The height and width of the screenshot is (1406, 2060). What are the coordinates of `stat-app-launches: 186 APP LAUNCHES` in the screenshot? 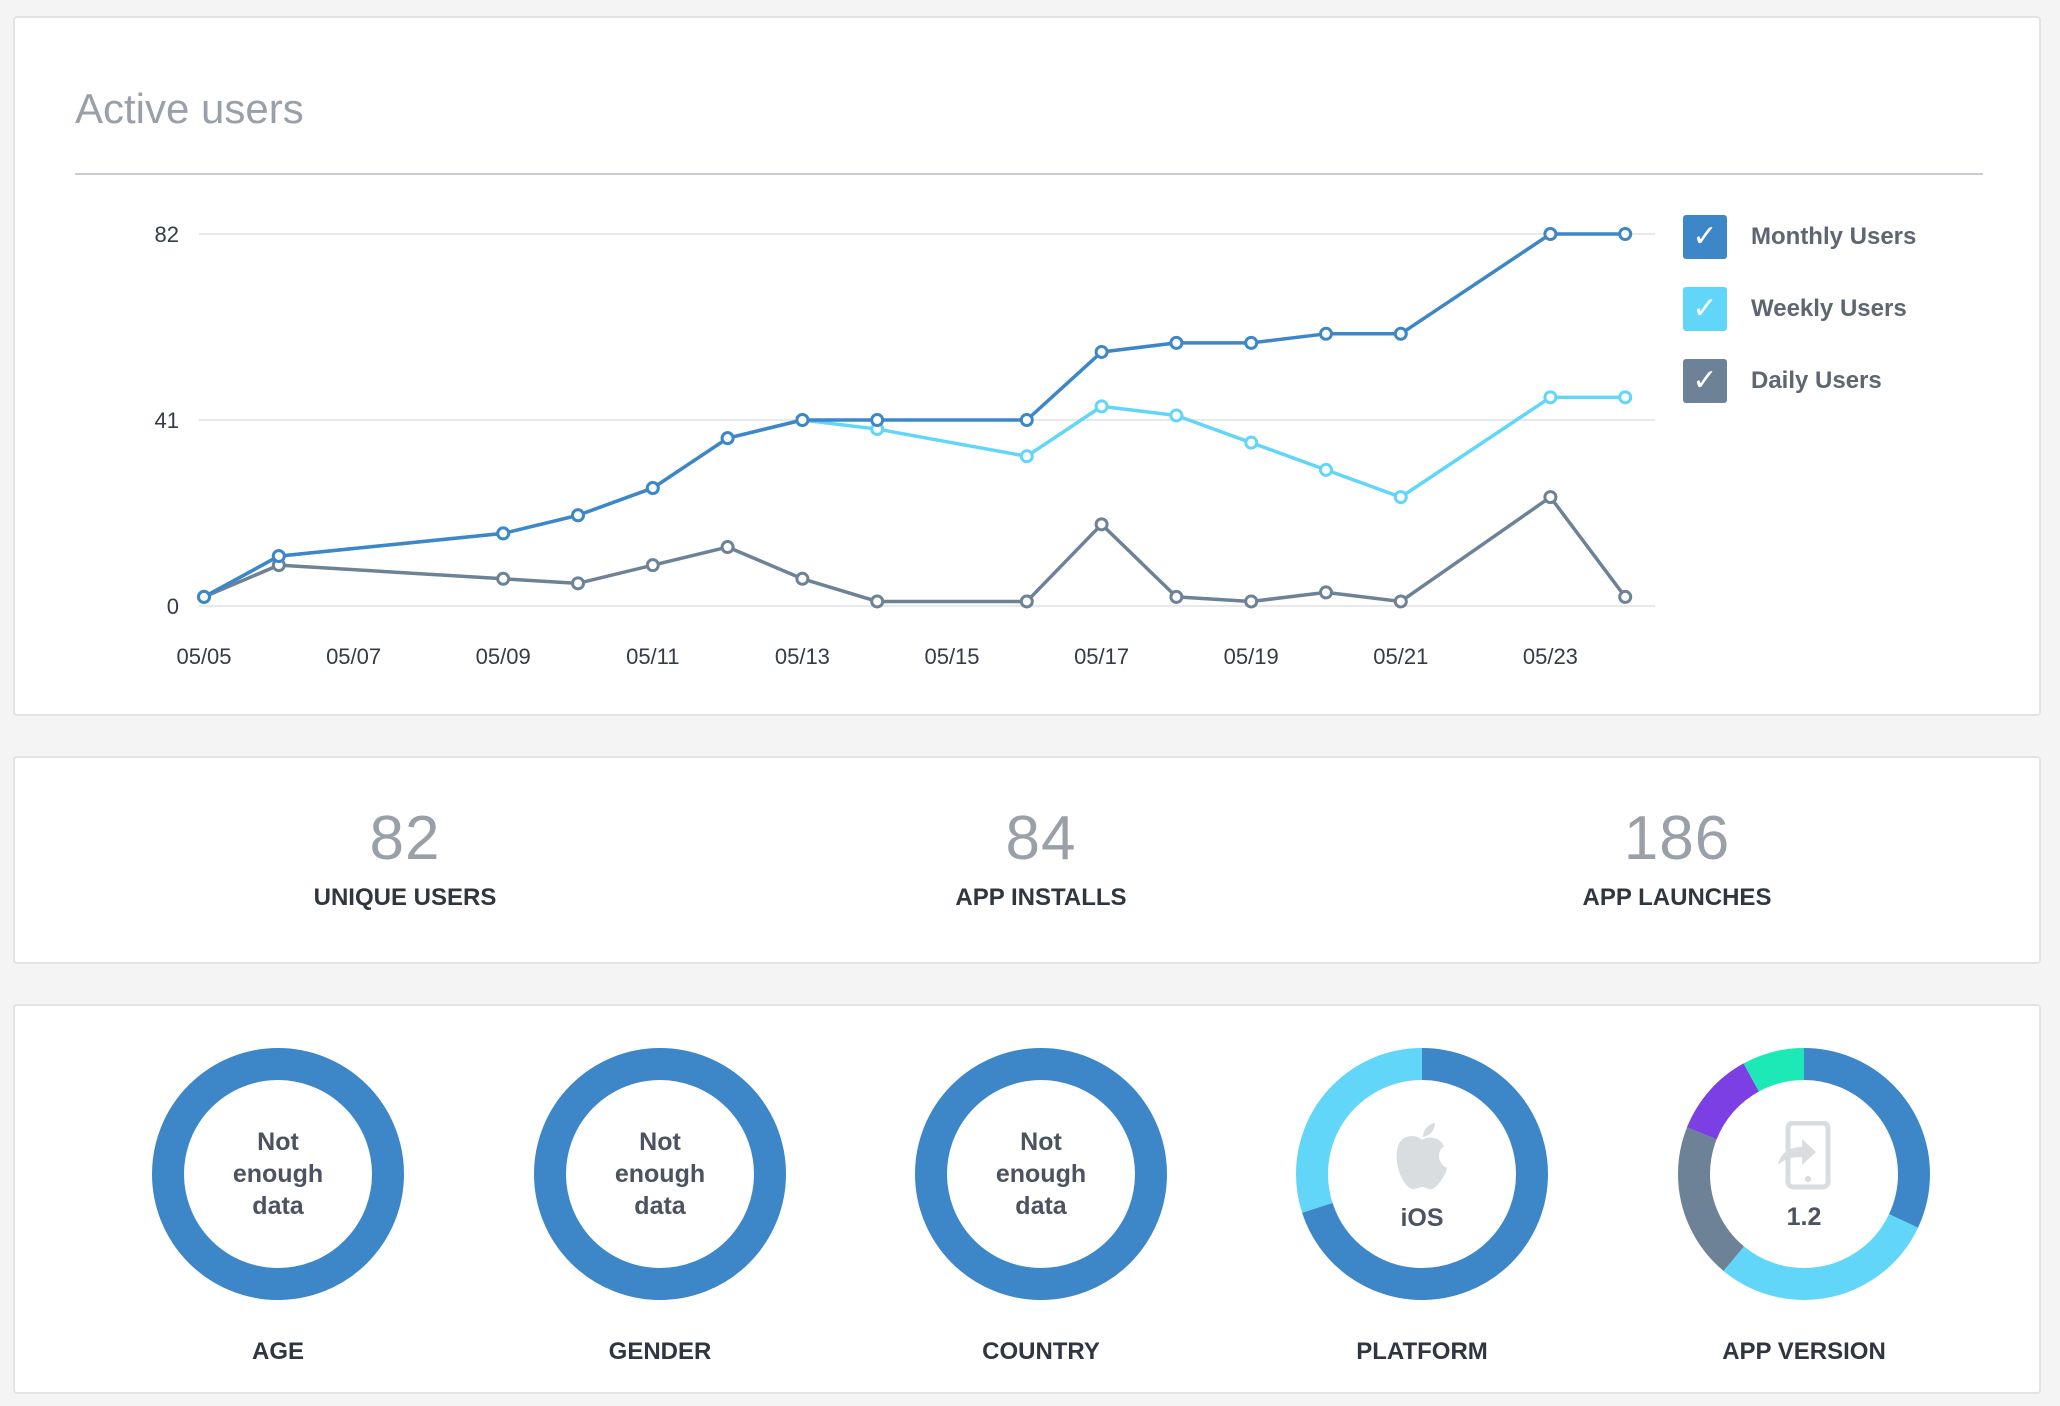 It's located at (1677, 860).